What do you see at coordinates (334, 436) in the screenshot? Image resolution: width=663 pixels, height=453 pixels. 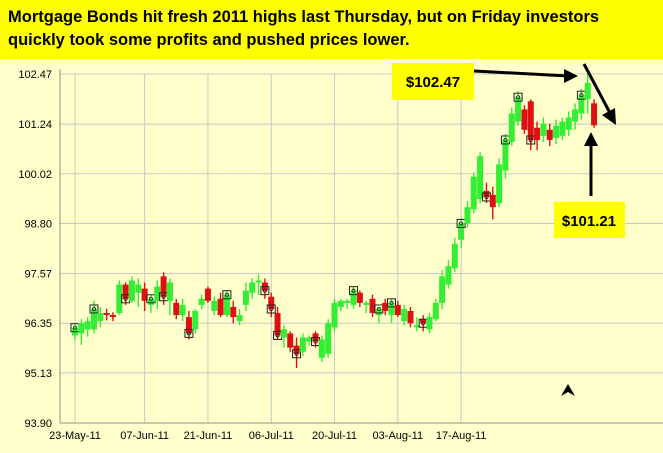 I see `x-tick-label: 20-Jul-11` at bounding box center [334, 436].